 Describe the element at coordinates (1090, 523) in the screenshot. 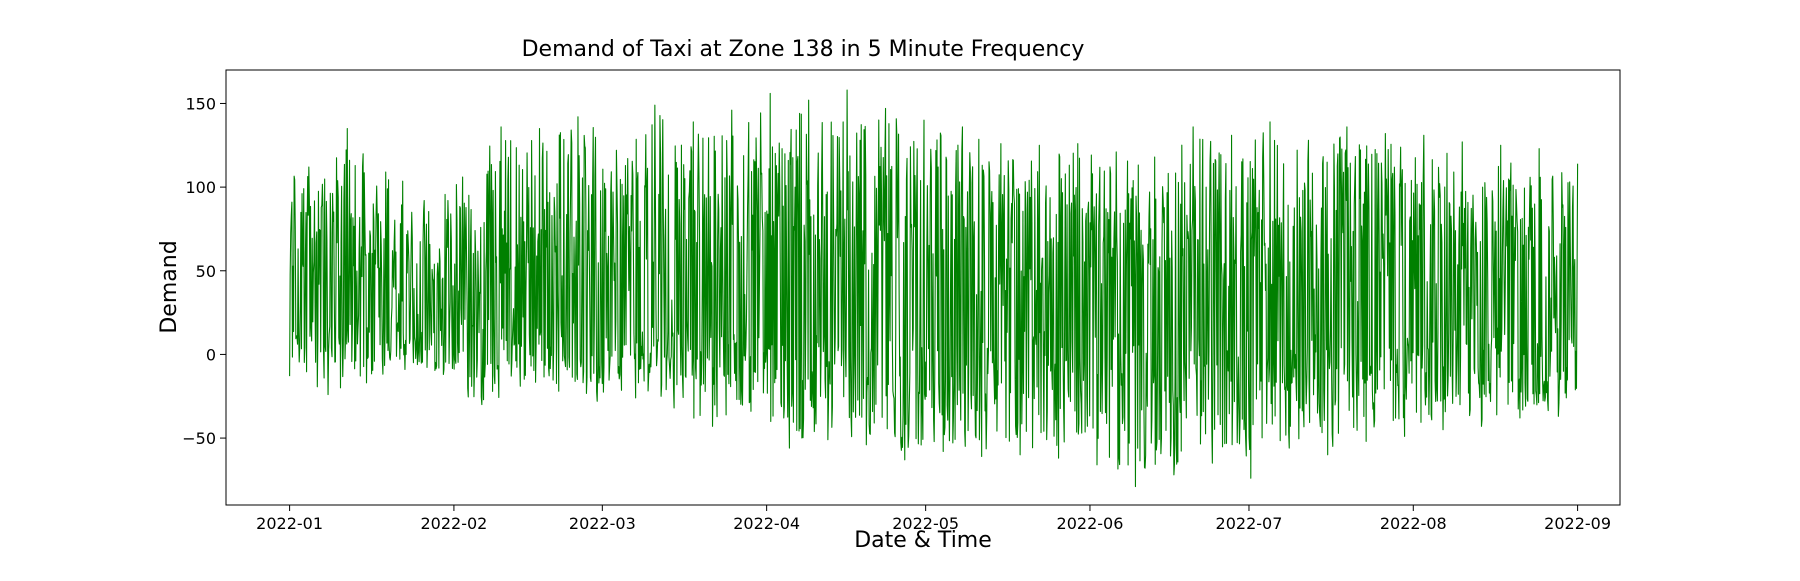

I see `x-tick-label: 2022-06` at that location.